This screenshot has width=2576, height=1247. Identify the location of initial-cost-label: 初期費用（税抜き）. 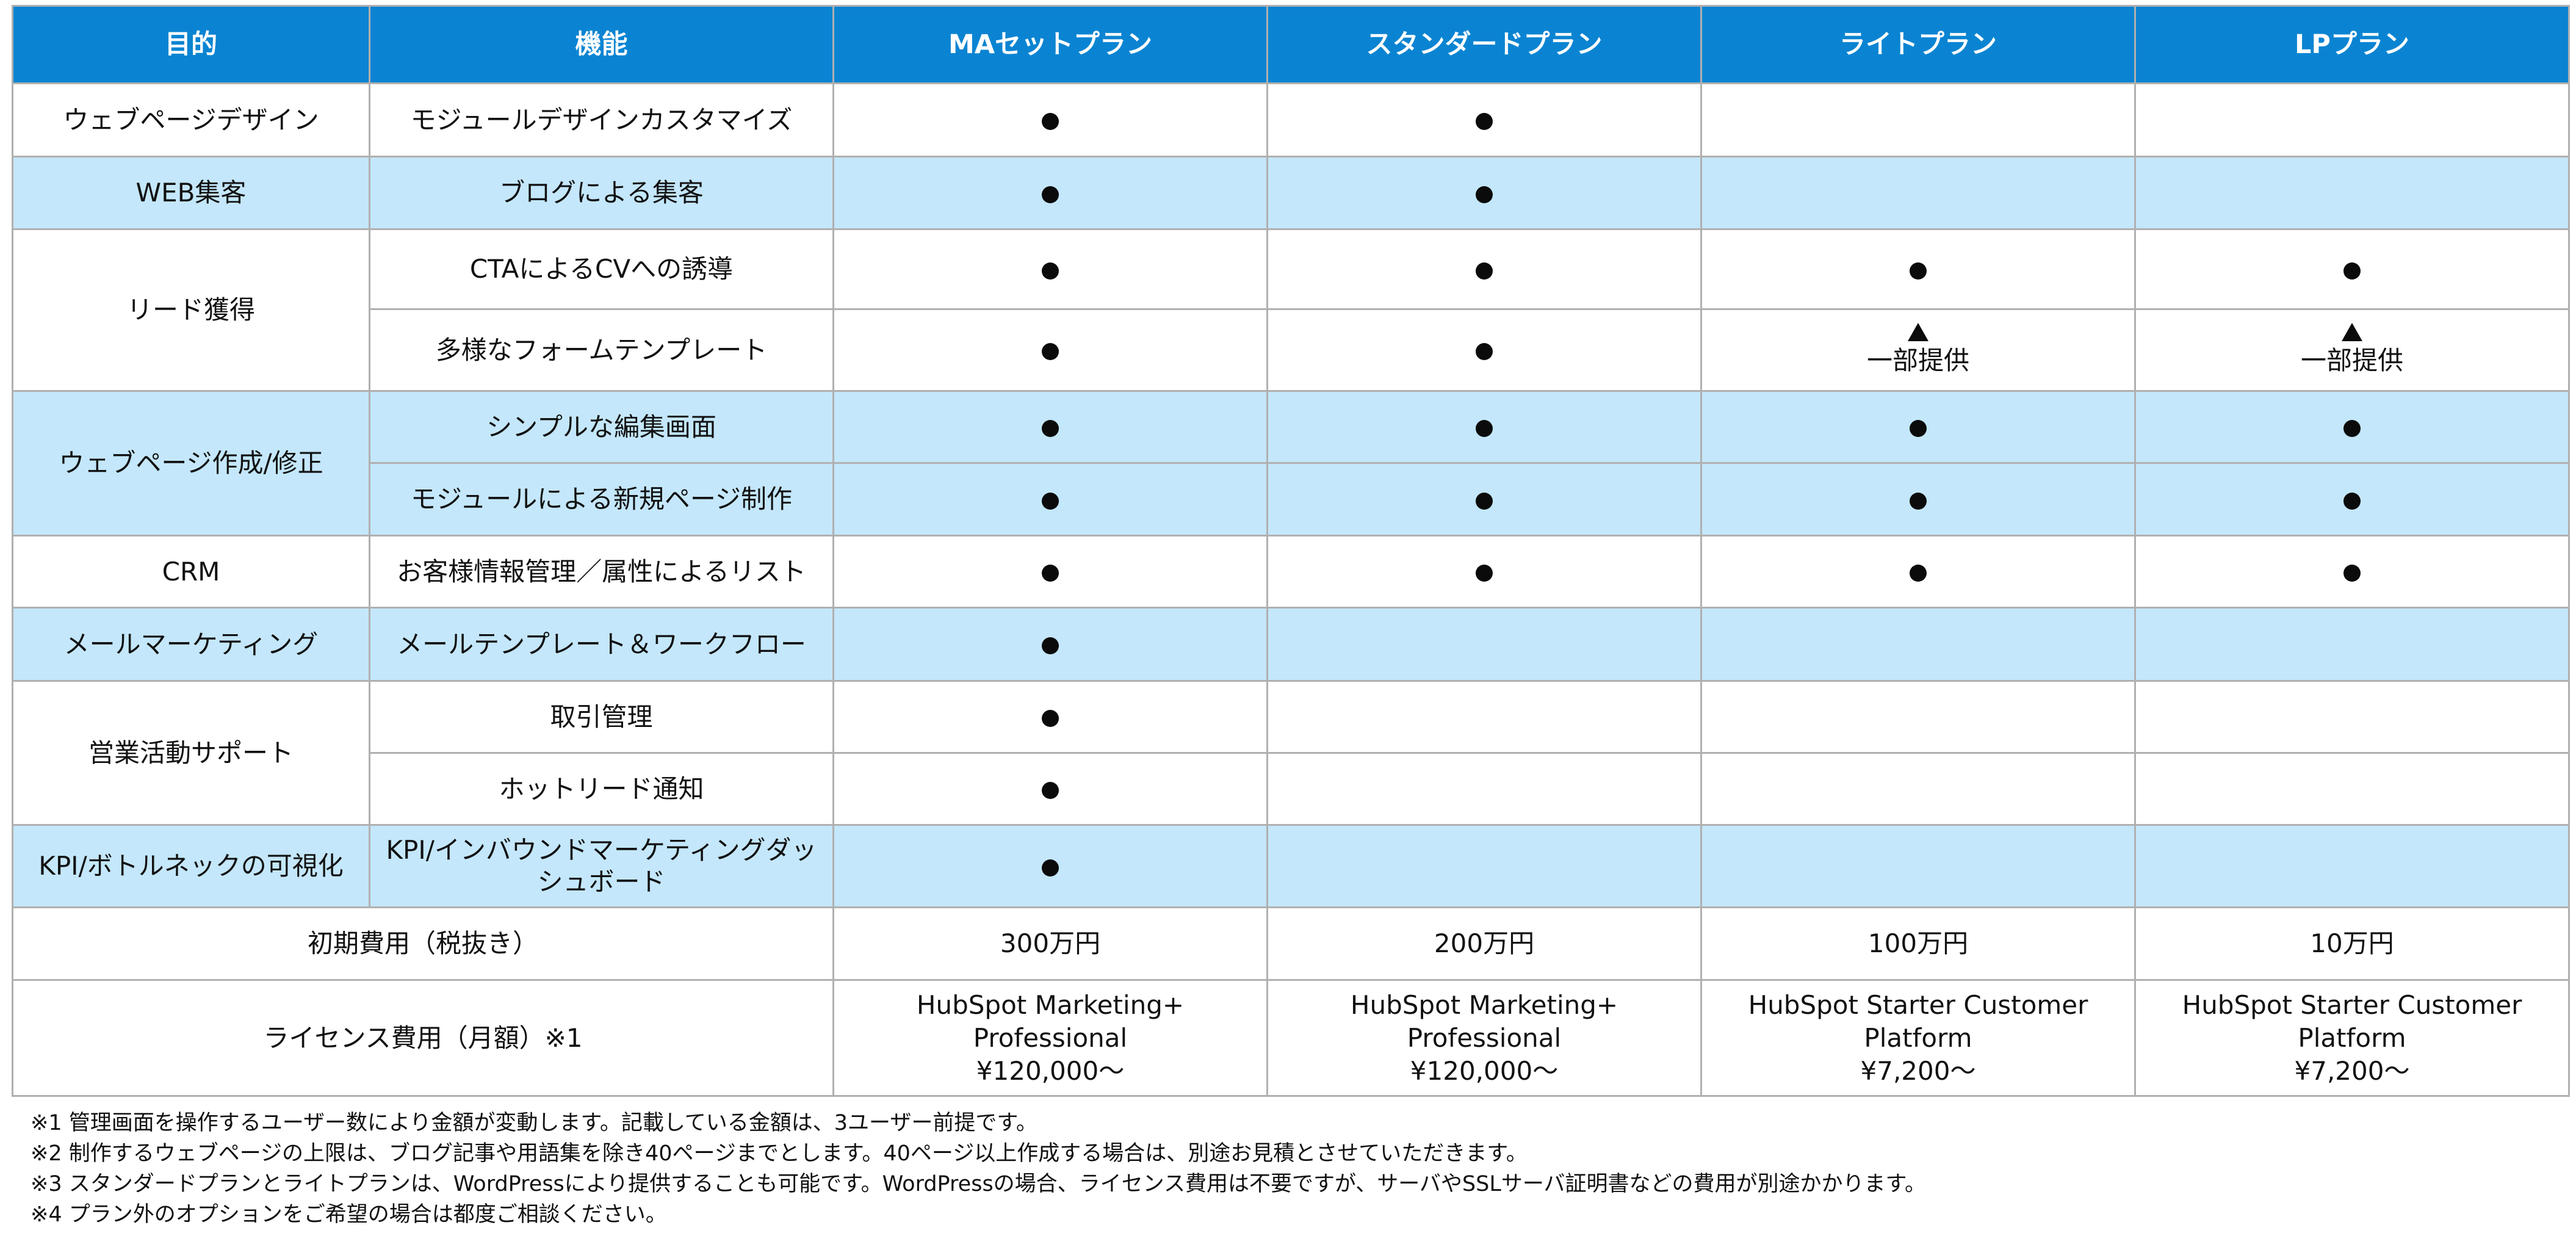
(423, 944).